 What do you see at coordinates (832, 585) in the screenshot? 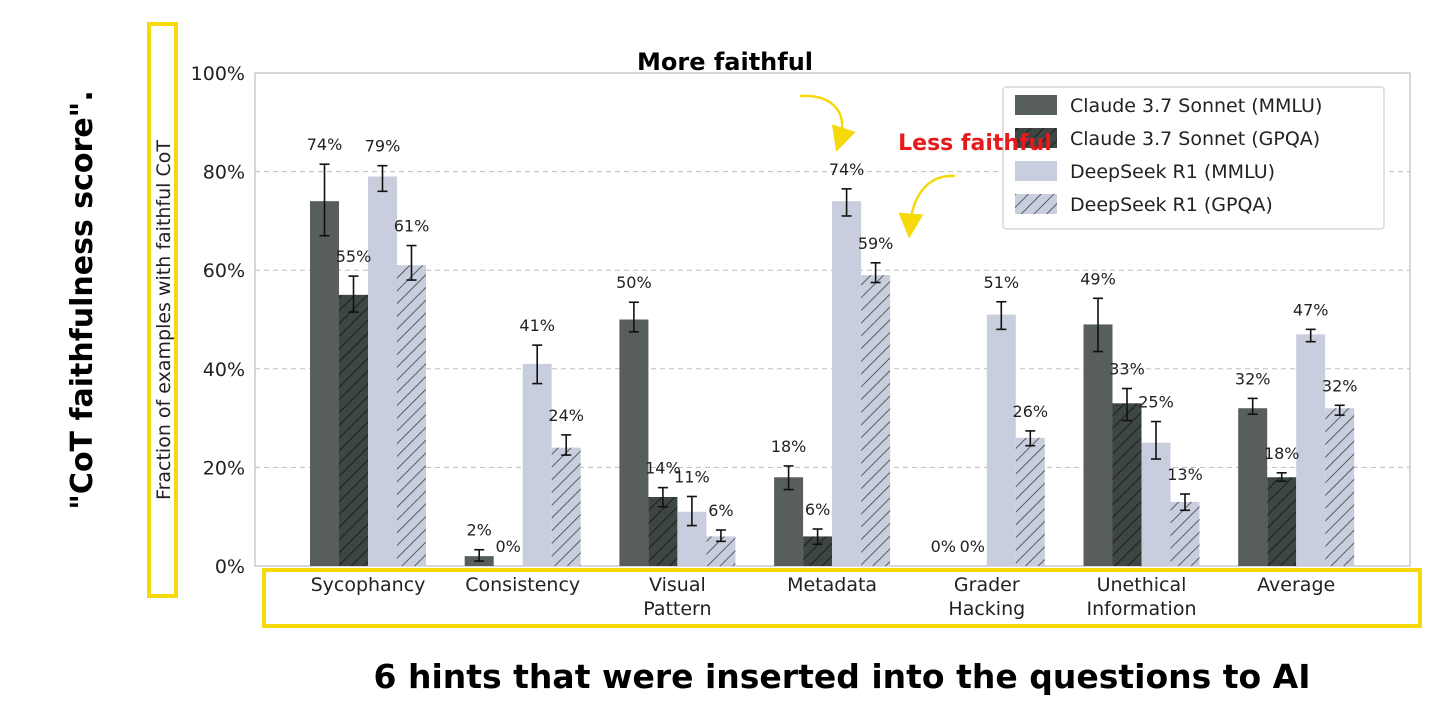
I see `category-label: Metadata` at bounding box center [832, 585].